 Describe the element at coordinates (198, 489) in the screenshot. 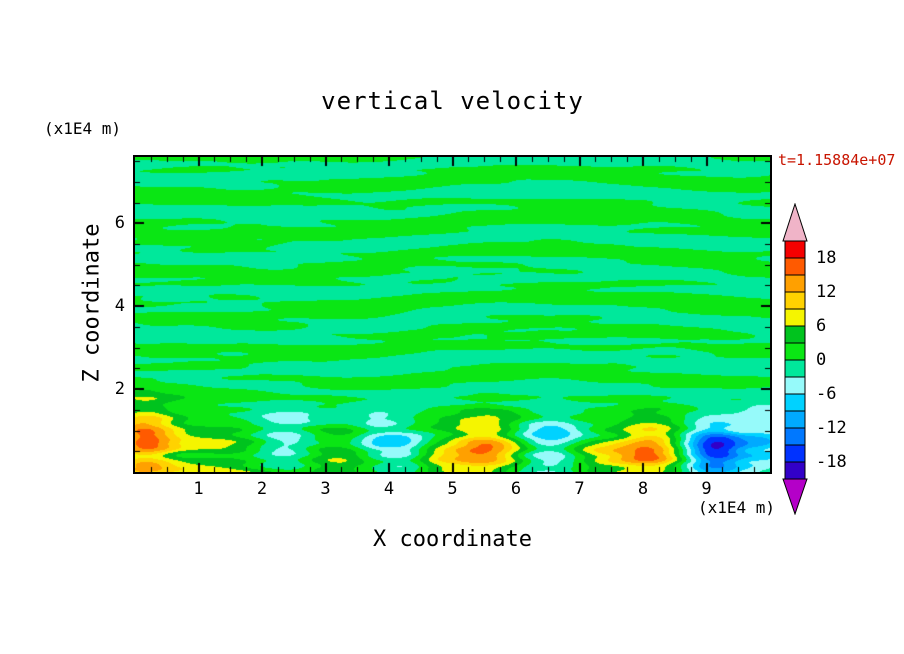

I see `x-tick-label: 1` at that location.